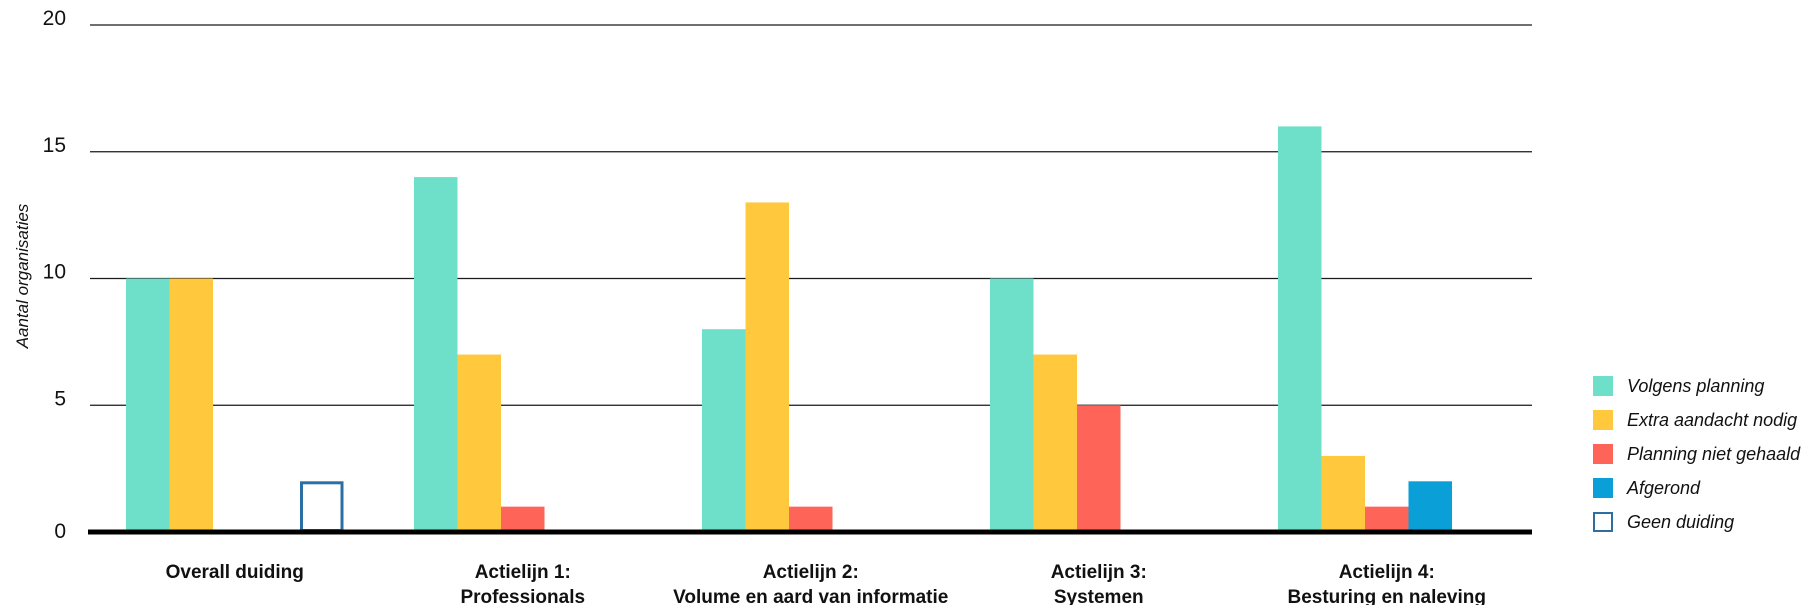 This screenshot has height=605, width=1807. What do you see at coordinates (1099, 572) in the screenshot?
I see `category-label: Actielijn 3:` at bounding box center [1099, 572].